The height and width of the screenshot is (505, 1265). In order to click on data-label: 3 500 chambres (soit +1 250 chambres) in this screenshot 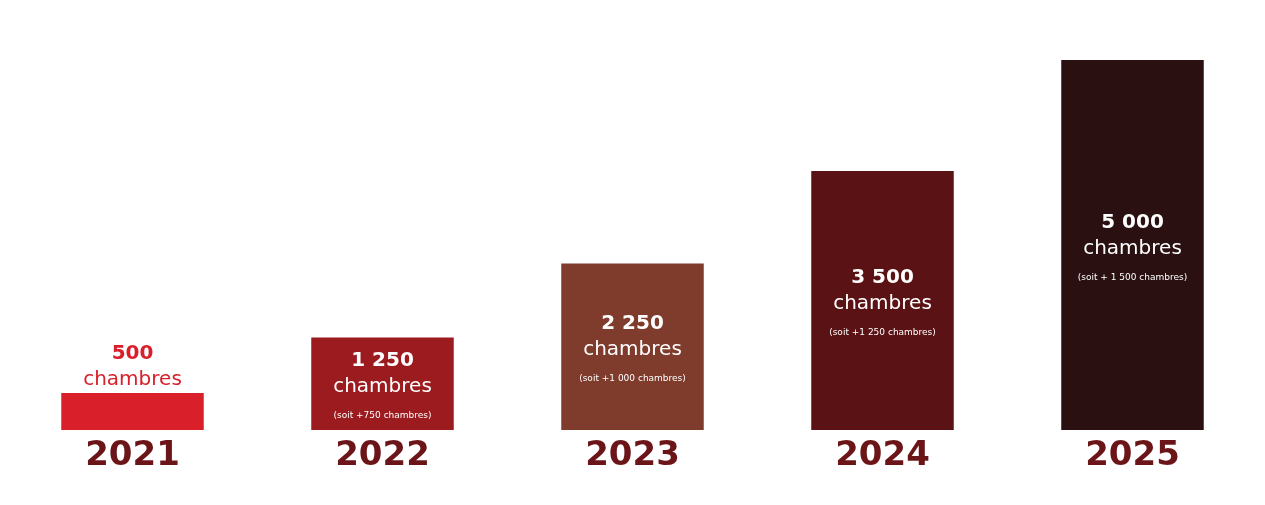, I will do `click(882, 300)`.